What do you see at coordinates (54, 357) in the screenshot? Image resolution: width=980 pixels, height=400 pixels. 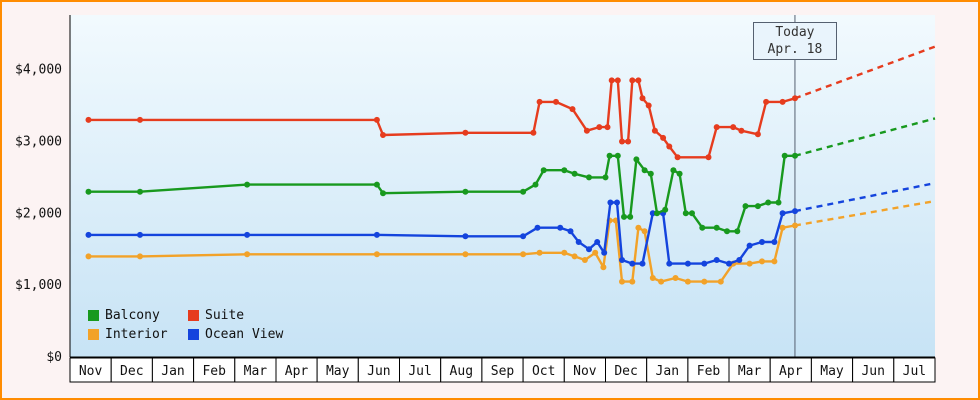 I see `y-tick-label: $0` at bounding box center [54, 357].